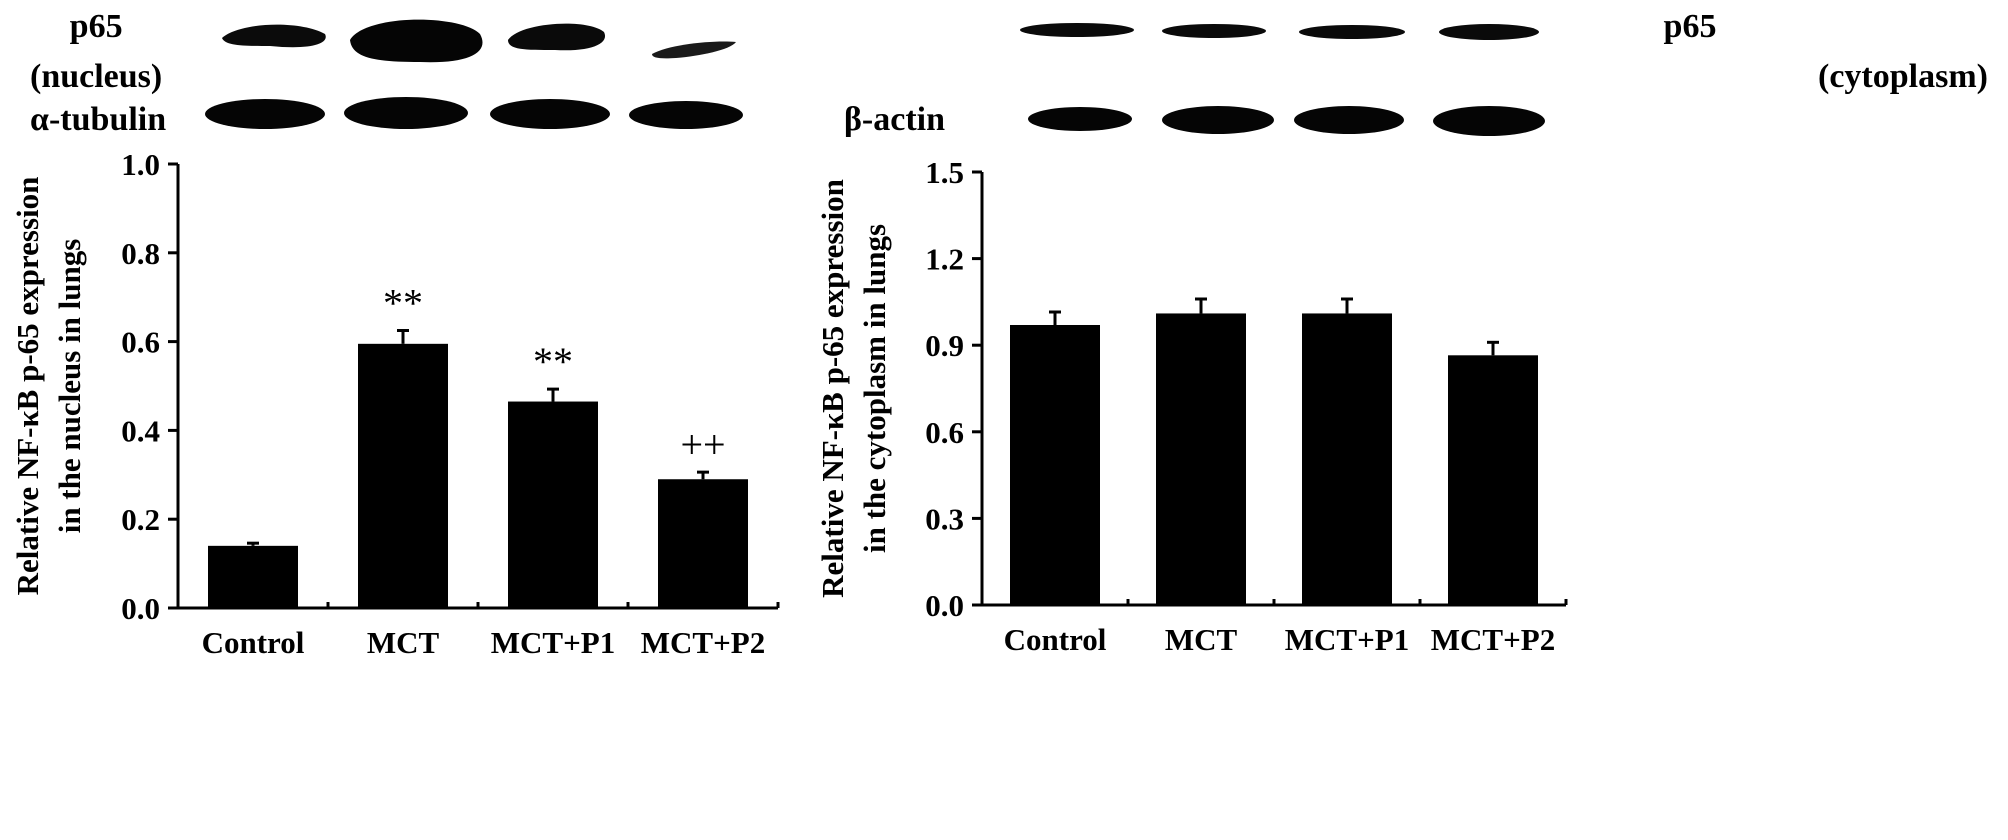 The height and width of the screenshot is (840, 2008). I want to click on y-tick-label: 1.0, so click(140, 164).